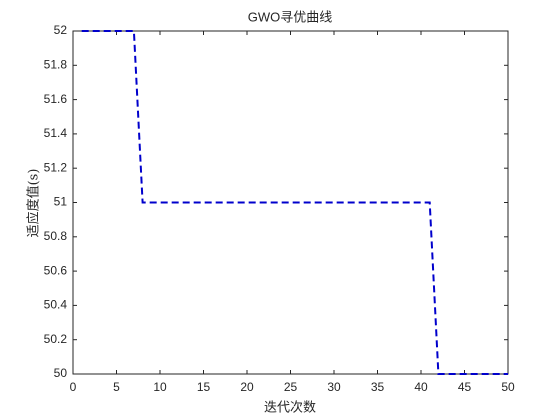 The image size is (560, 420). I want to click on x-tick-label: 15, so click(204, 387).